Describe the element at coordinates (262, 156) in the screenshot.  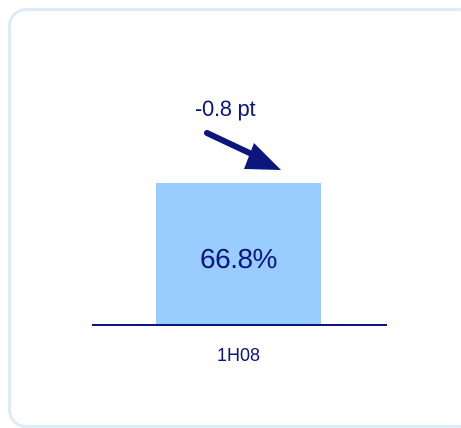
I see `arrow-head` at that location.